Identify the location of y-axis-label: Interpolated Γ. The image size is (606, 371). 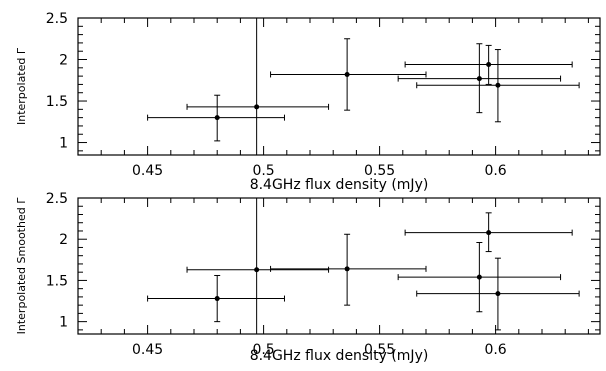
(21, 86).